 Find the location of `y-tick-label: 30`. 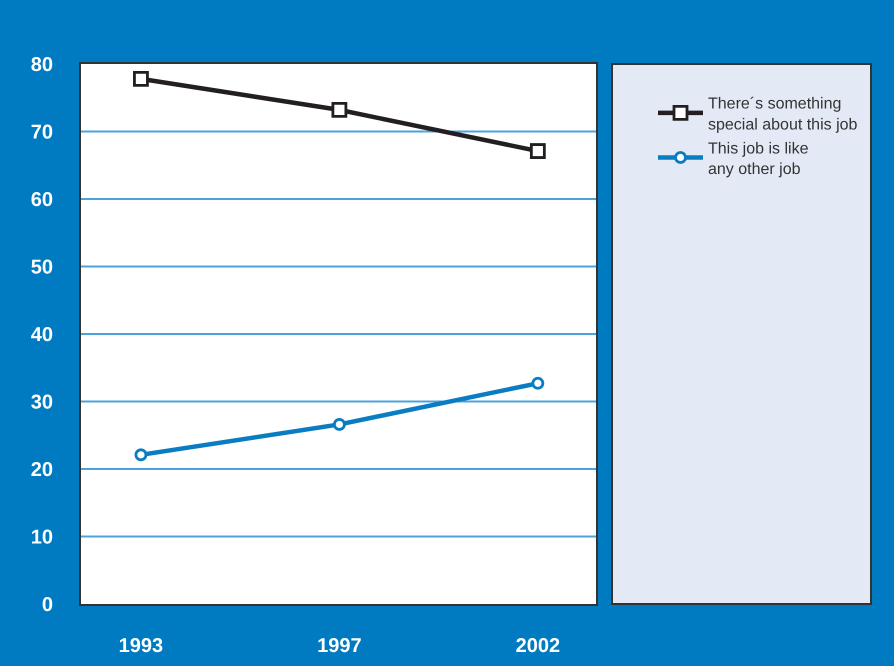

y-tick-label: 30 is located at coordinates (41, 403).